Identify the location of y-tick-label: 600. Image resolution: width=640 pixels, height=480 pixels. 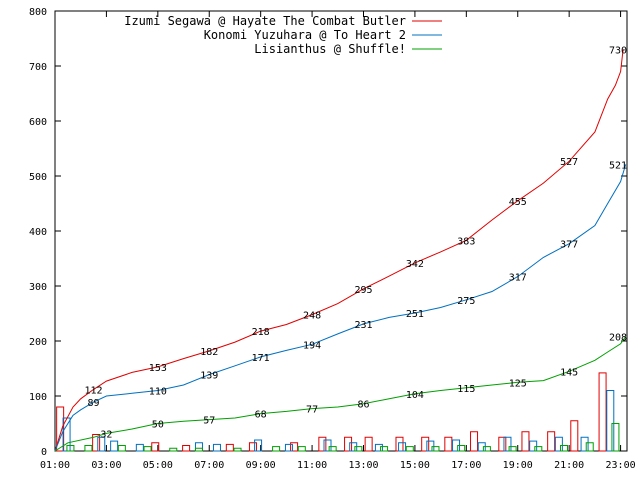
(38, 122).